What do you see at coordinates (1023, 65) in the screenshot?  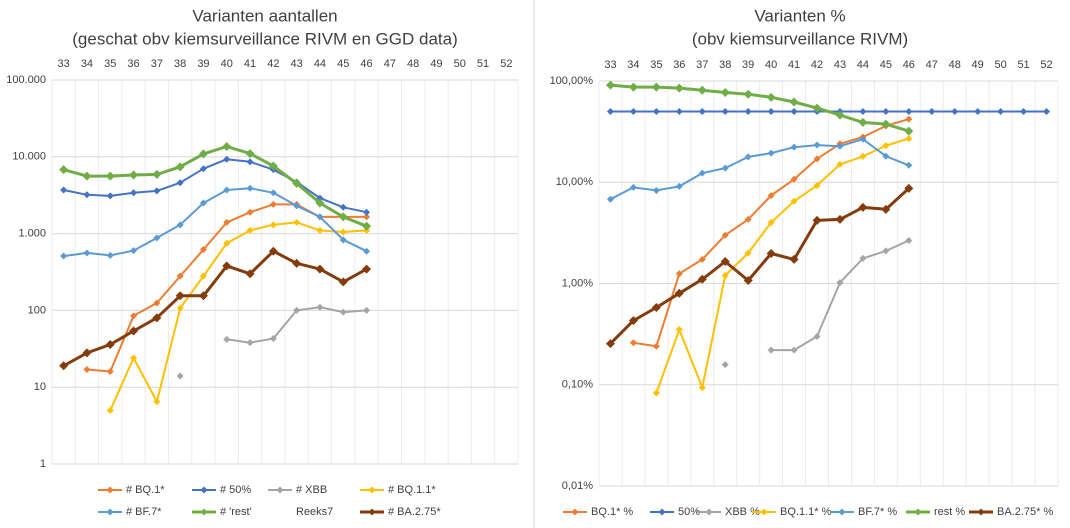 I see `x-tick-label: 51` at bounding box center [1023, 65].